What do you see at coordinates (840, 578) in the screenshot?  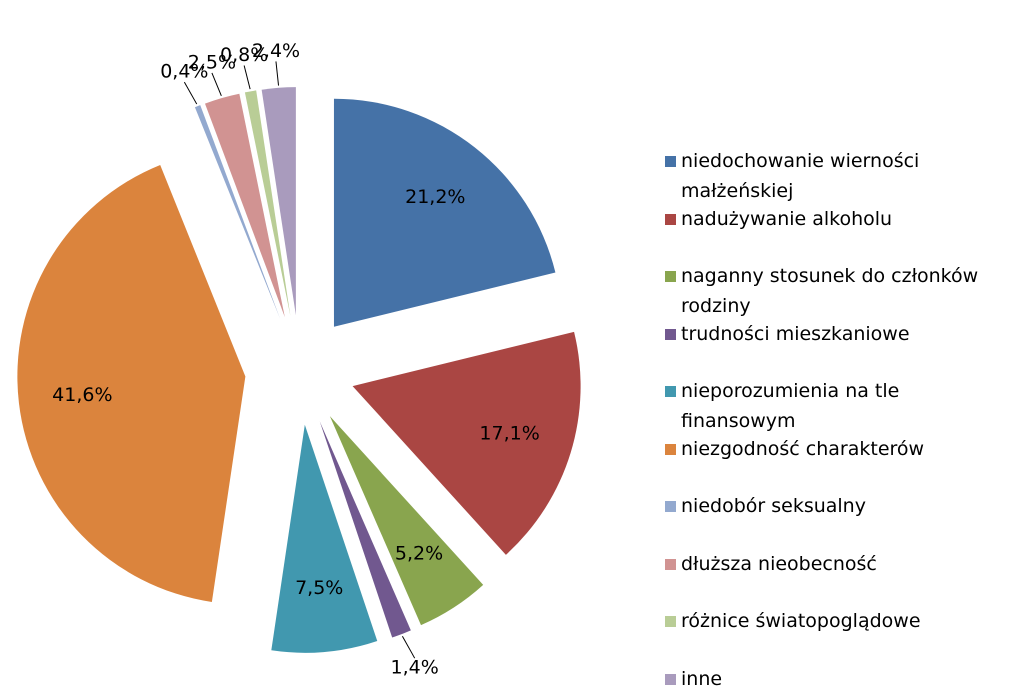 I see `legend-item: dłuższa nieobecność` at bounding box center [840, 578].